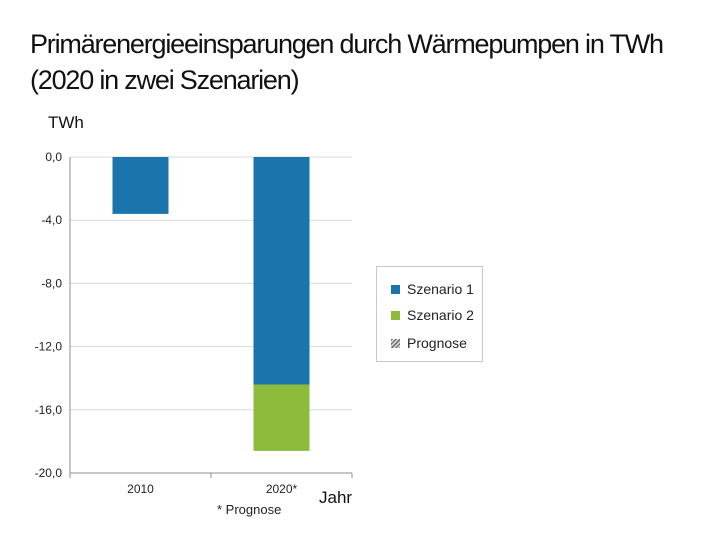  Describe the element at coordinates (282, 489) in the screenshot. I see `x-tick-label: 2020*` at that location.